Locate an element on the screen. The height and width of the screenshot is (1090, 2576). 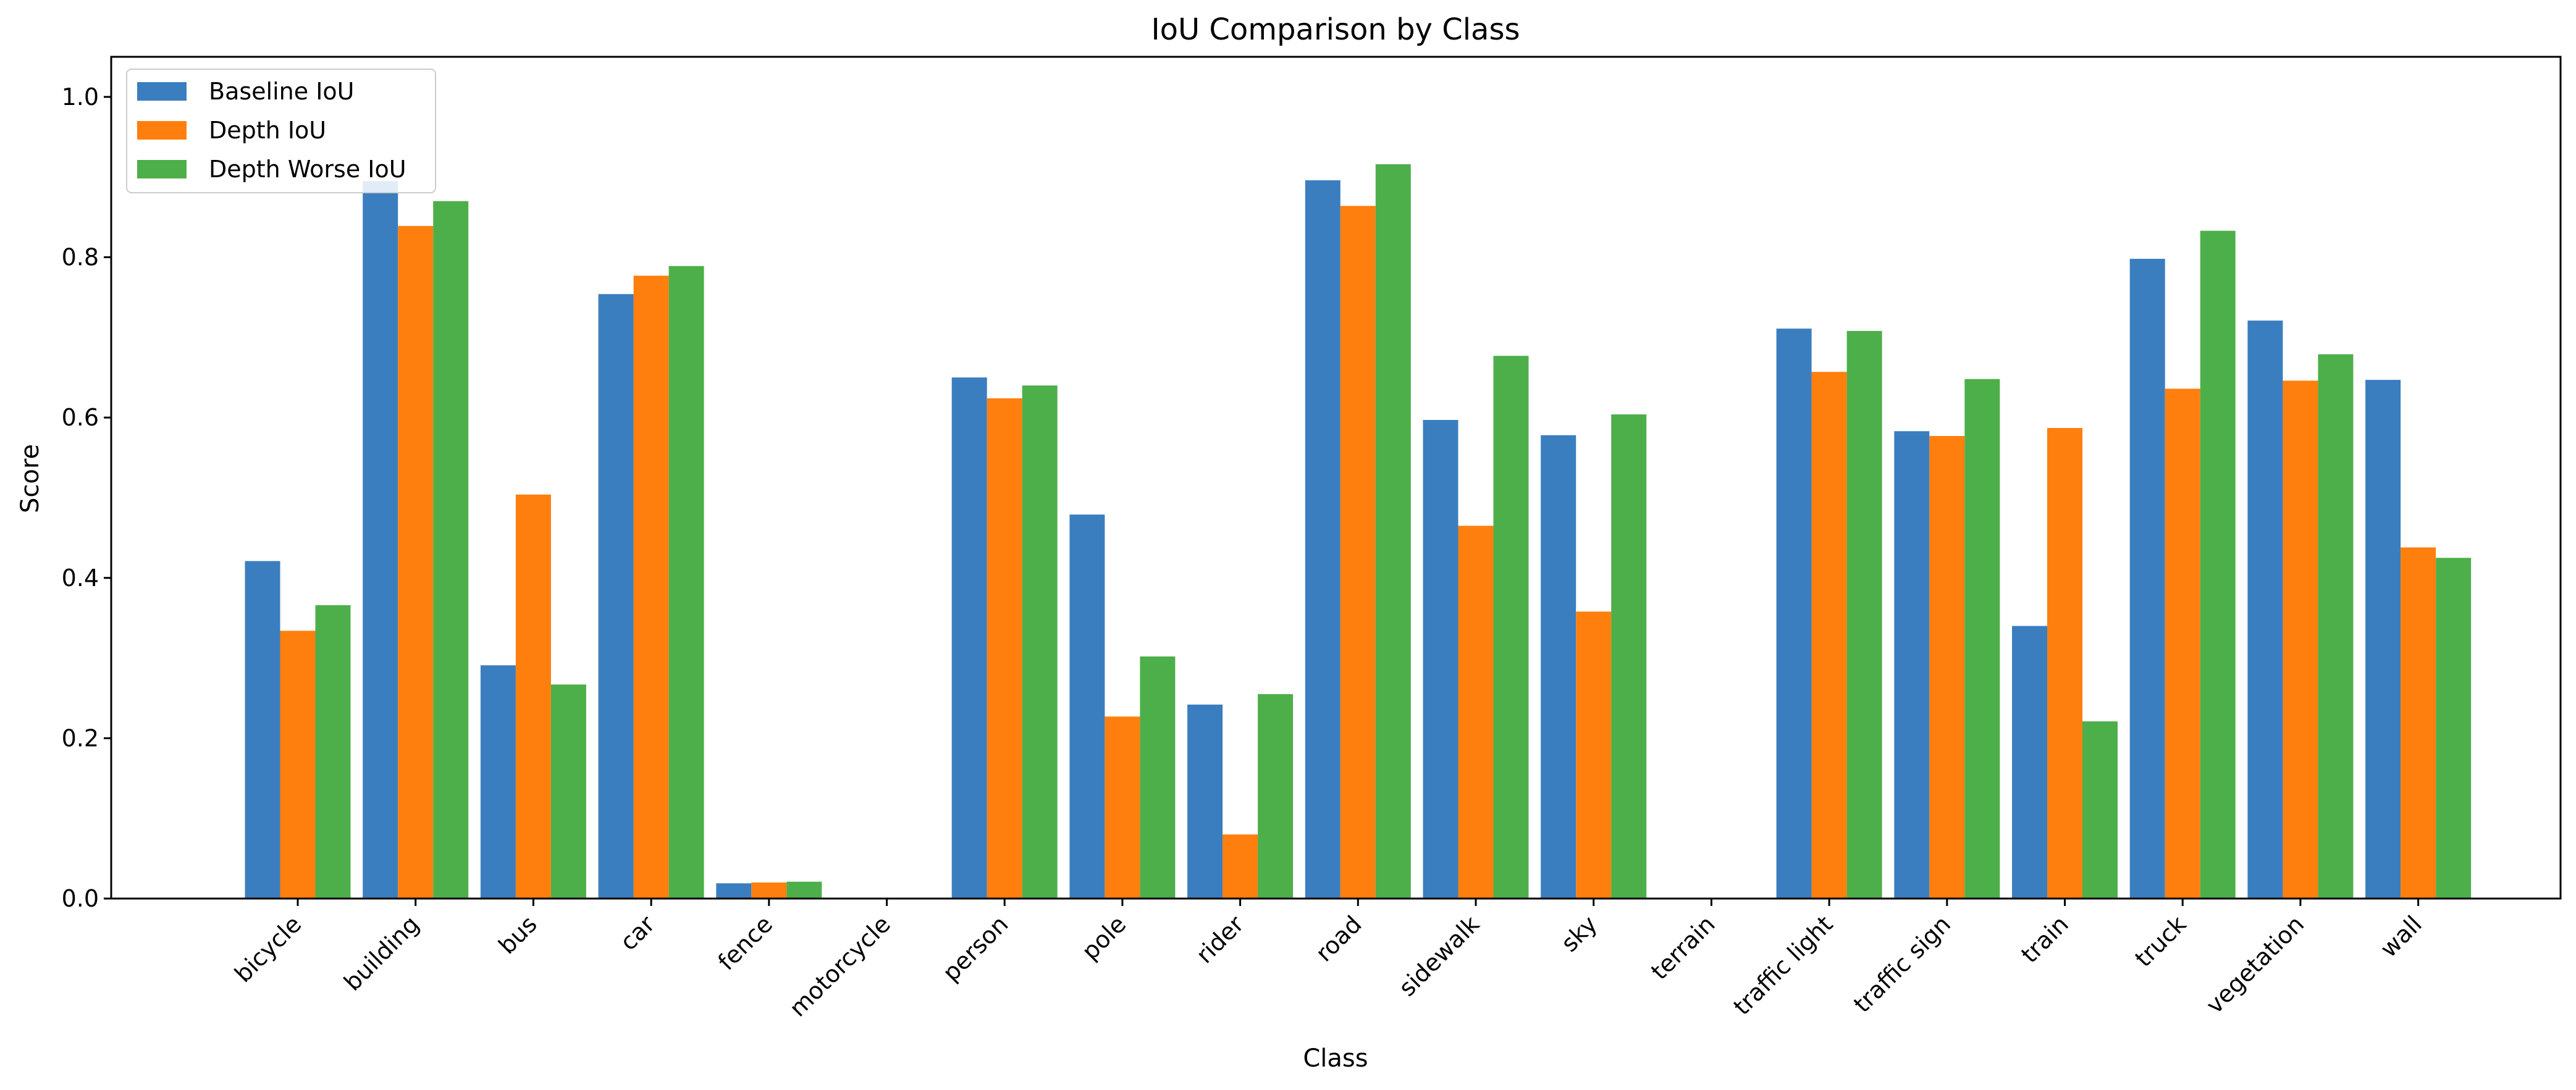
legend: Baseline IoU Depth IoU Depth Worse IoU is located at coordinates (281, 131).